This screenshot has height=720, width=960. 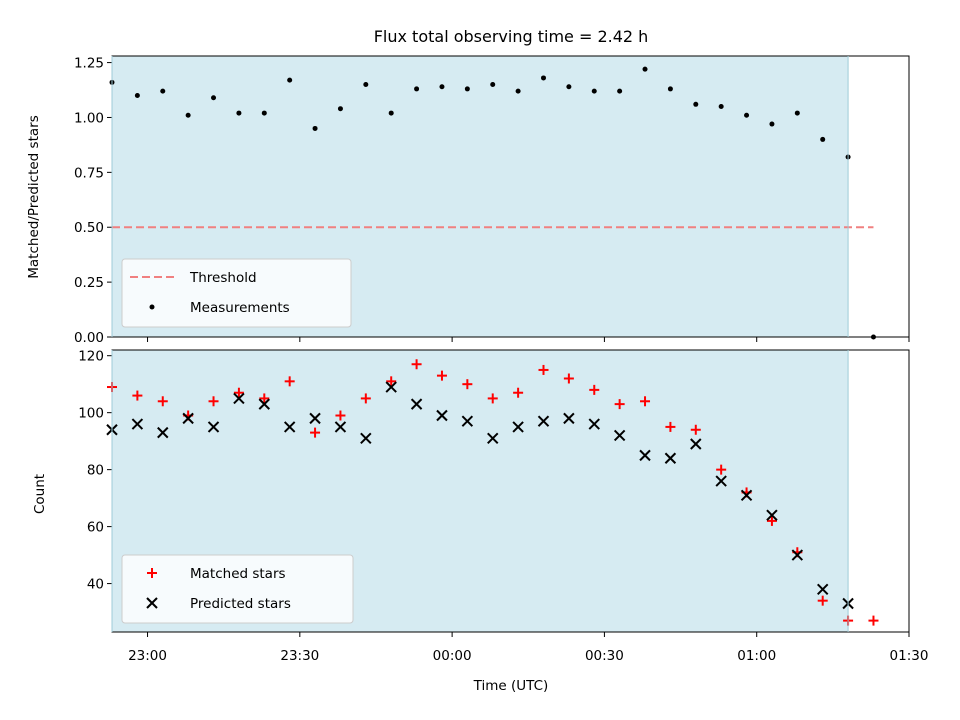 What do you see at coordinates (89, 338) in the screenshot?
I see `y-tick-label: 0.00` at bounding box center [89, 338].